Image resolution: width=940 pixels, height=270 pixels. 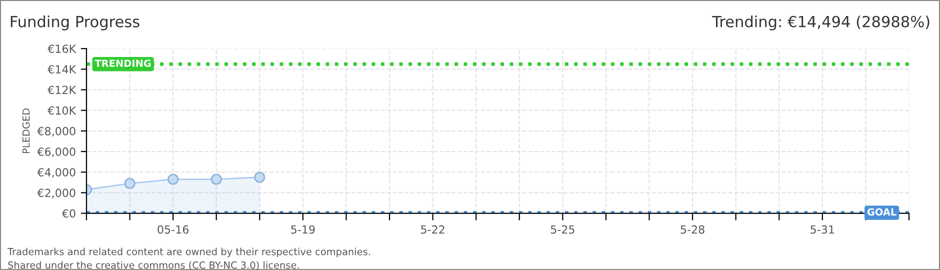 What do you see at coordinates (881, 212) in the screenshot?
I see `ref-line-label: GOAL` at bounding box center [881, 212].